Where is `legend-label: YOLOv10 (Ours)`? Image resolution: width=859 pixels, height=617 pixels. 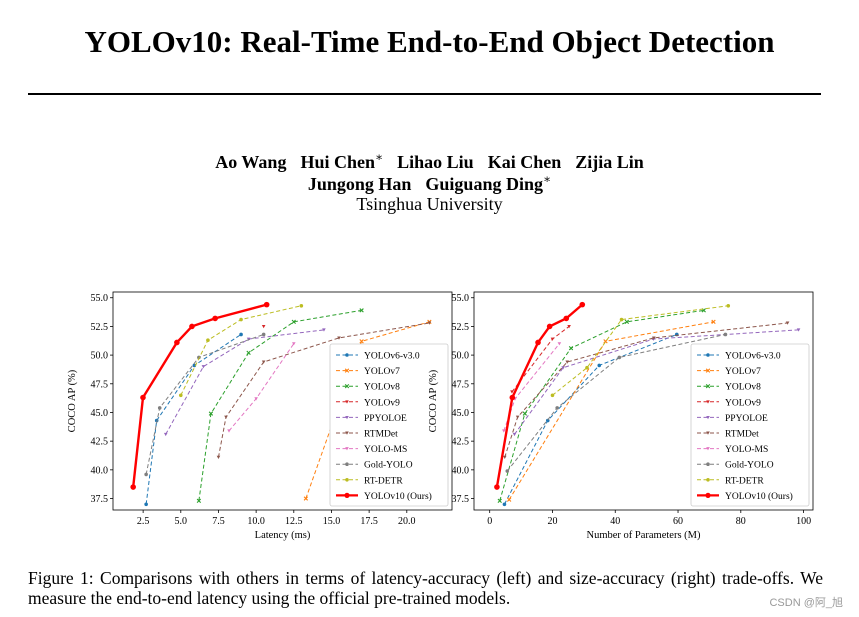 legend-label: YOLOv10 (Ours) is located at coordinates (398, 496).